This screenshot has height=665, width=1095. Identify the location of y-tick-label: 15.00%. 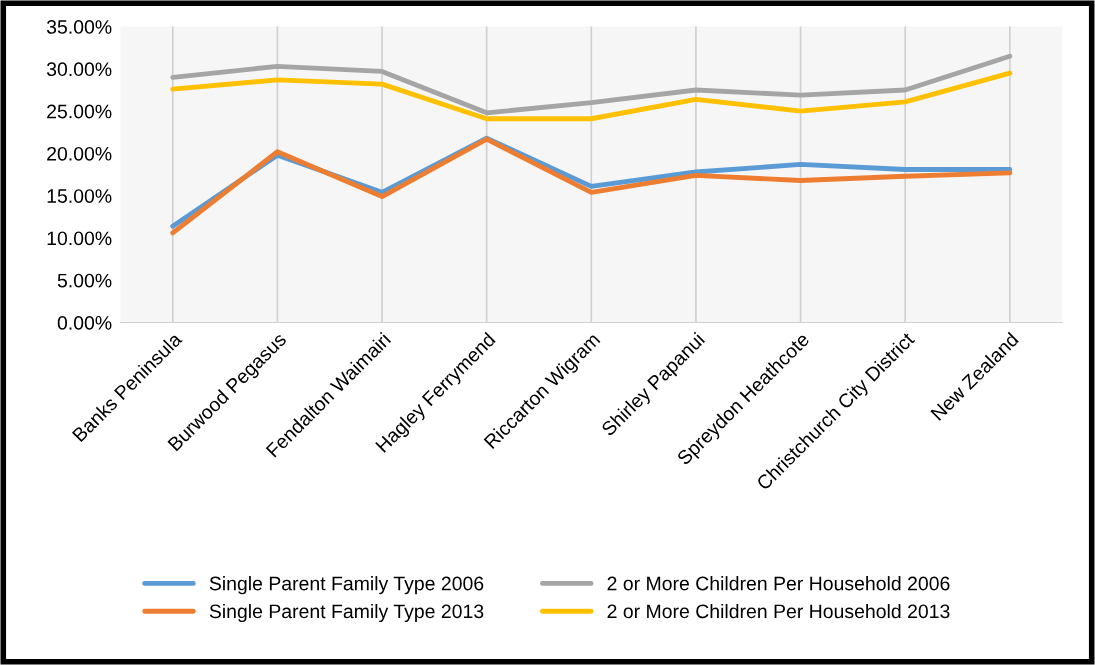
(79, 196).